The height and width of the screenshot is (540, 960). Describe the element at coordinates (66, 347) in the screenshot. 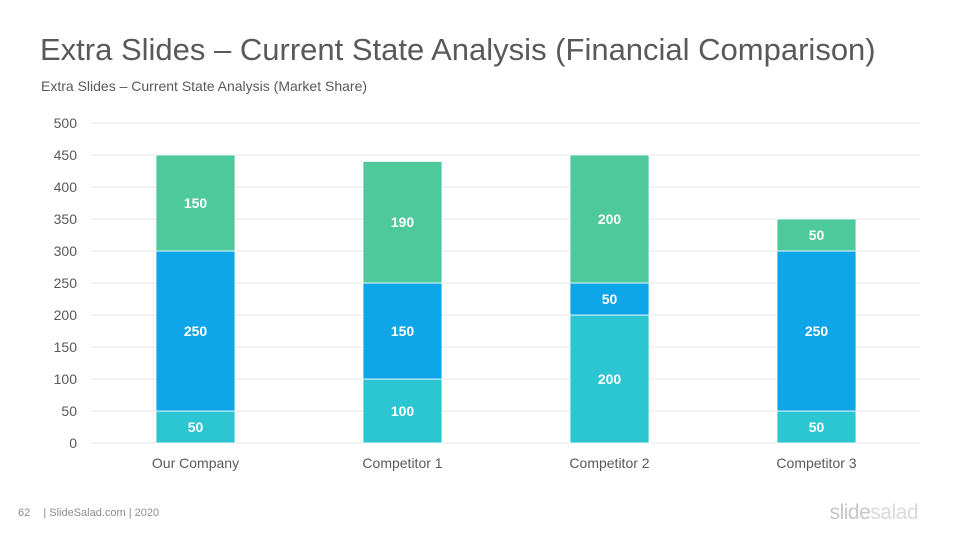

I see `y-tick-label: 150` at that location.